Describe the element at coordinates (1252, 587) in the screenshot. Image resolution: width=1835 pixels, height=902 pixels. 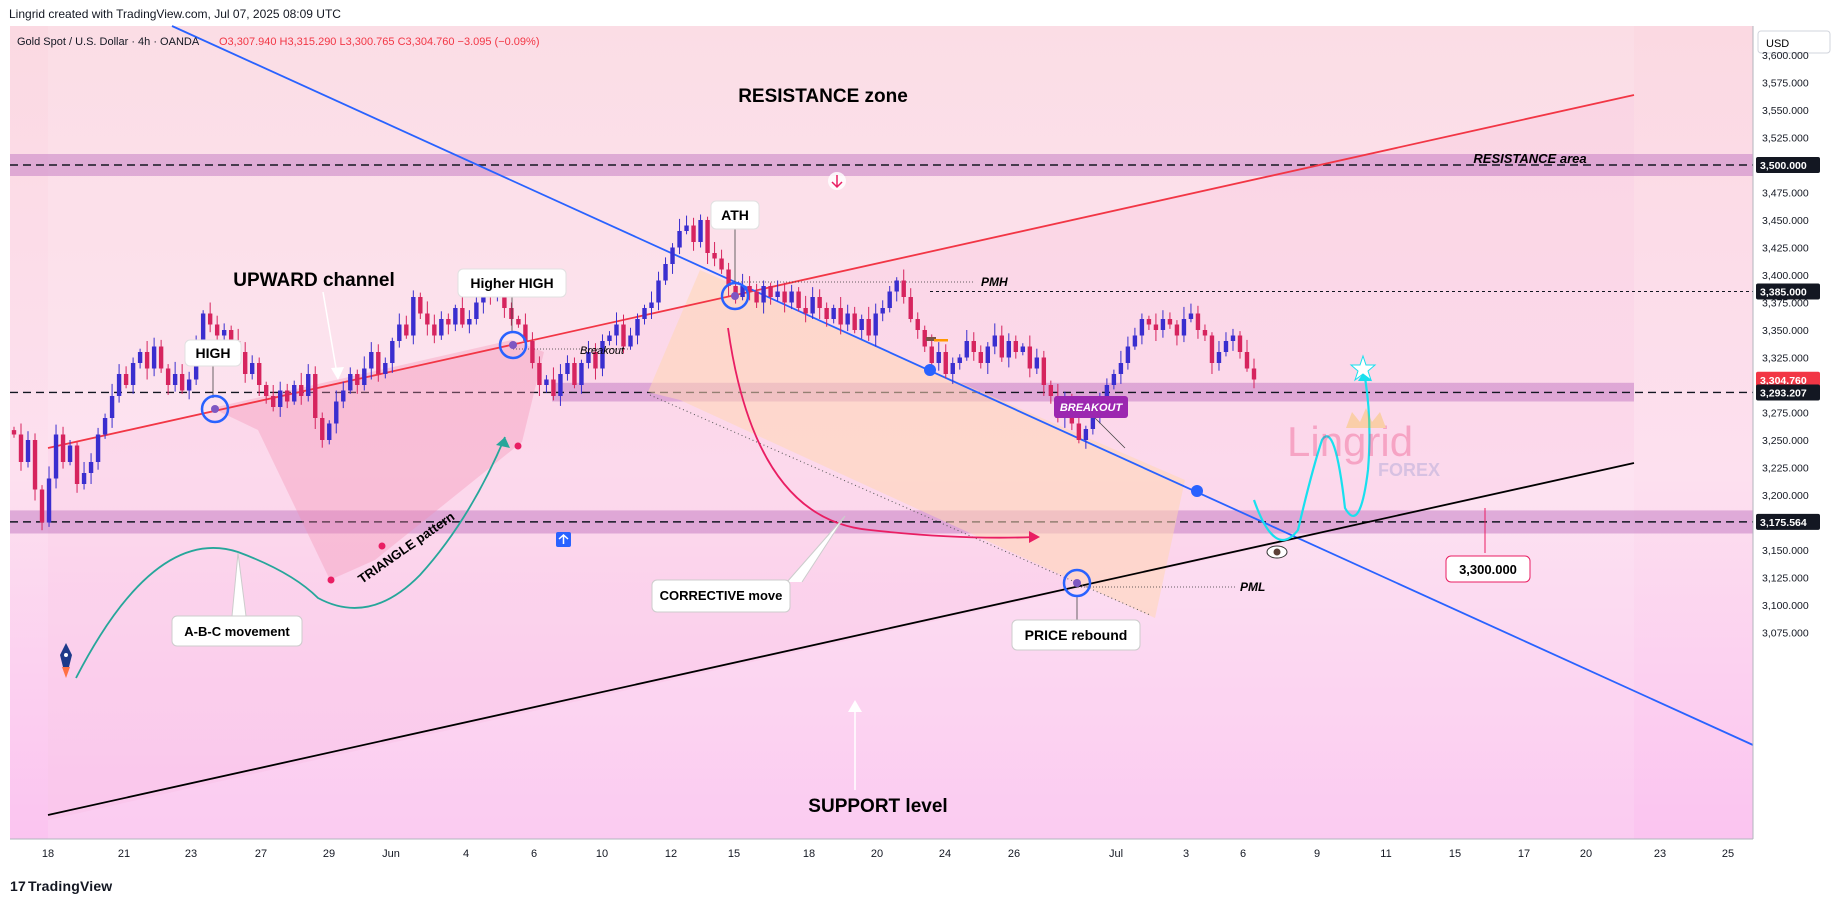
I see `pml-label: PML` at that location.